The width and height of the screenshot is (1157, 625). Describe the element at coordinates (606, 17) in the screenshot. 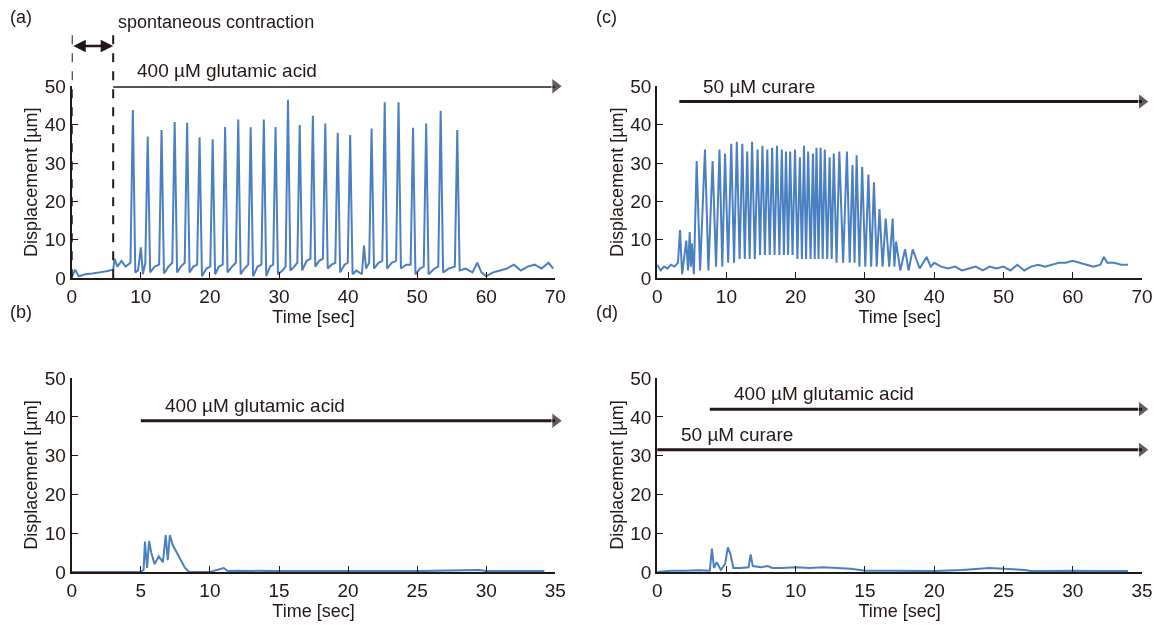

I see `chart-title: (c)` at that location.